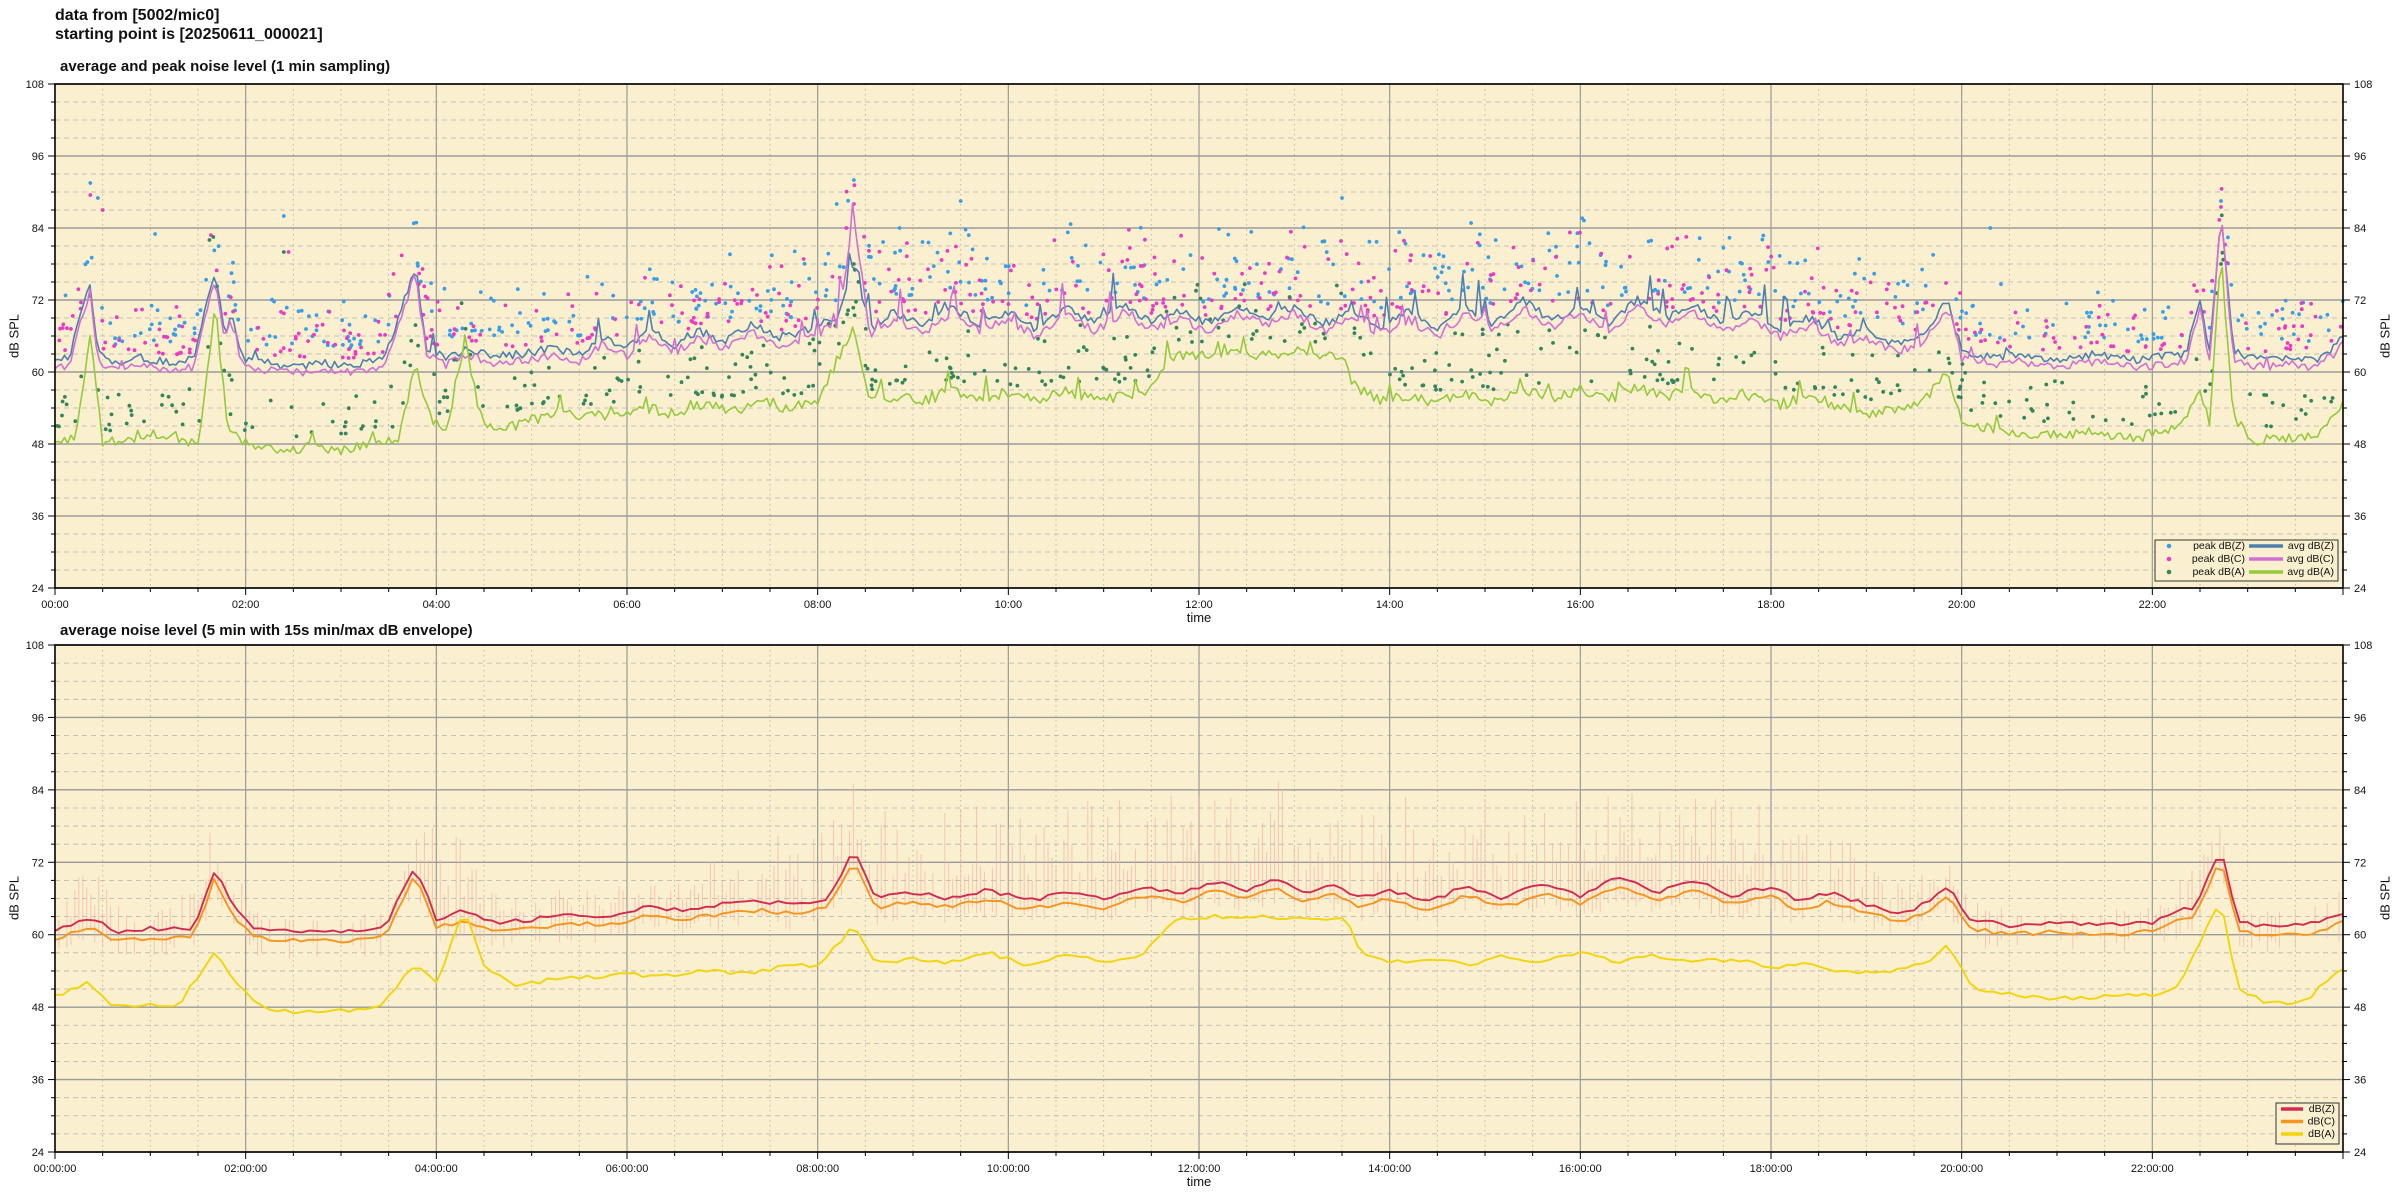 Image resolution: width=2400 pixels, height=1200 pixels. What do you see at coordinates (627, 605) in the screenshot?
I see `x-tick-label: 06:00` at bounding box center [627, 605].